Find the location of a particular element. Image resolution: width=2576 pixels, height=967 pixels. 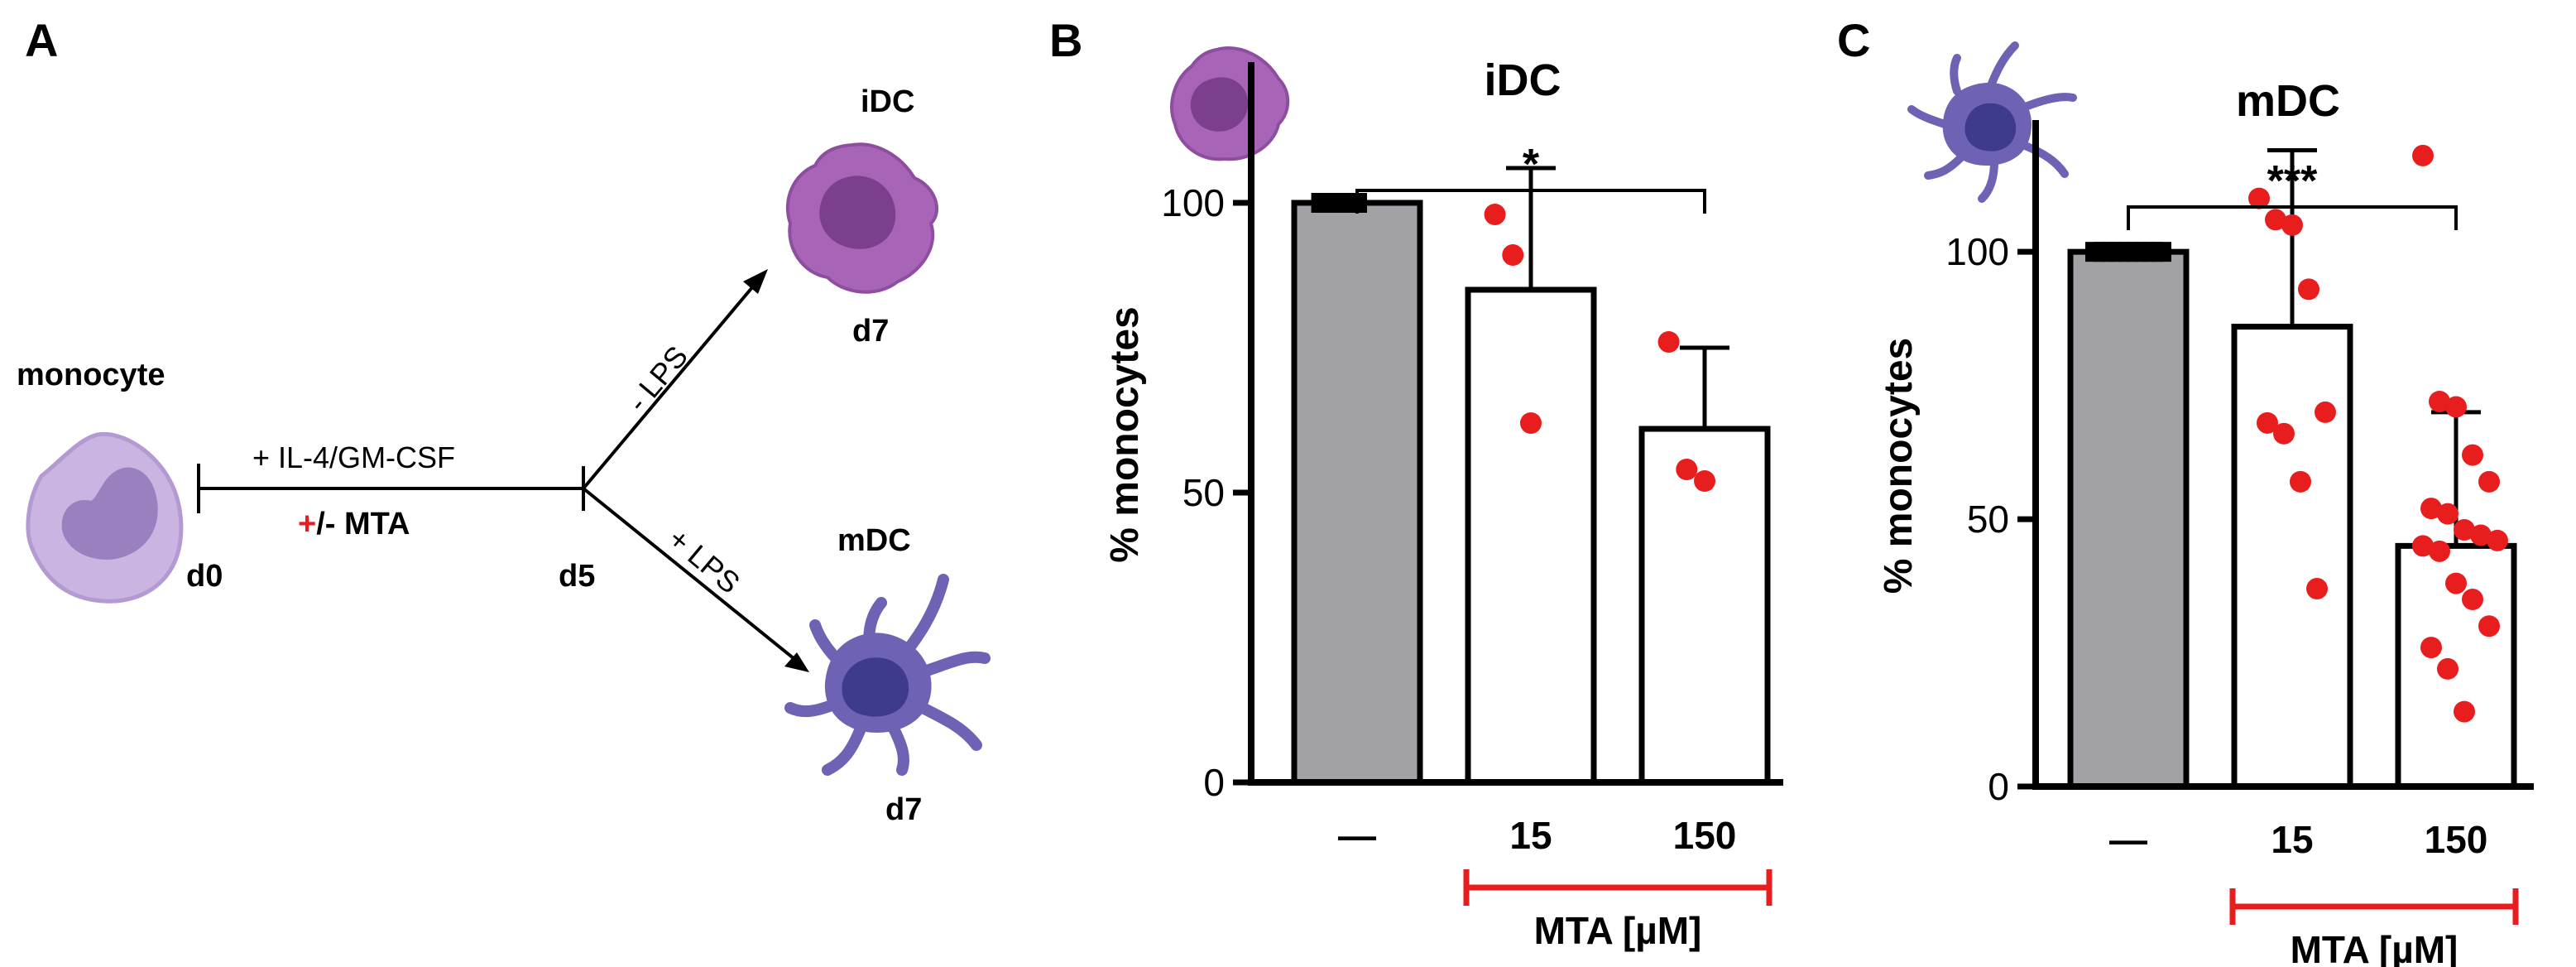

day5-label: d5 is located at coordinates (577, 577).